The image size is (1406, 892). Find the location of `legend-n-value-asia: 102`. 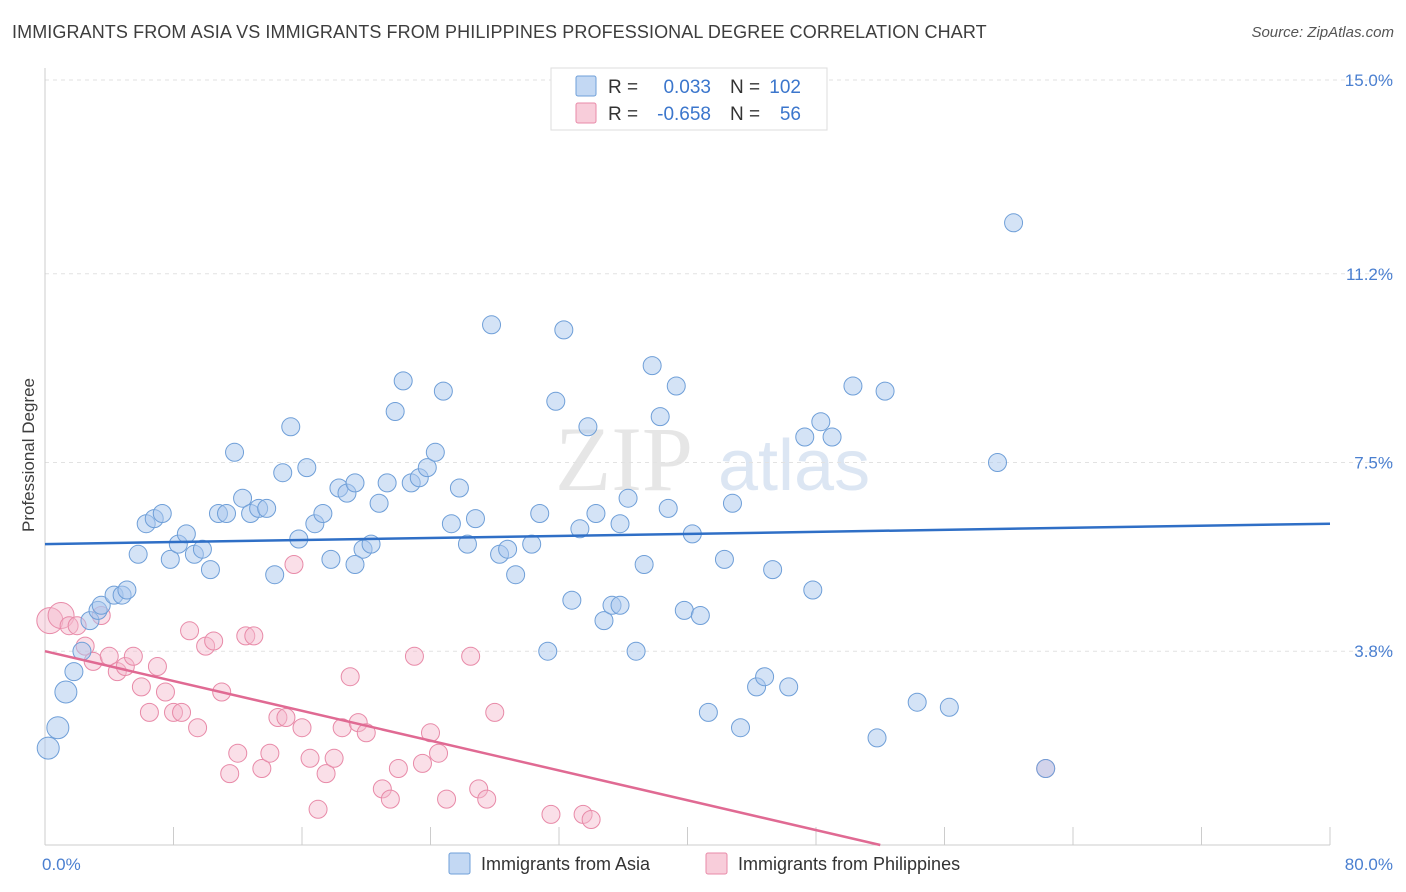

legend-n-value-asia: 102 is located at coordinates (785, 87).